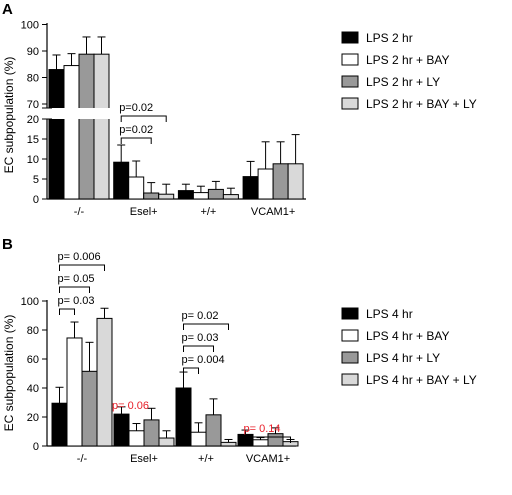  I want to click on legend-entry-lps-4-hr-bay: LPS 4 hr + BAY, so click(408, 336).